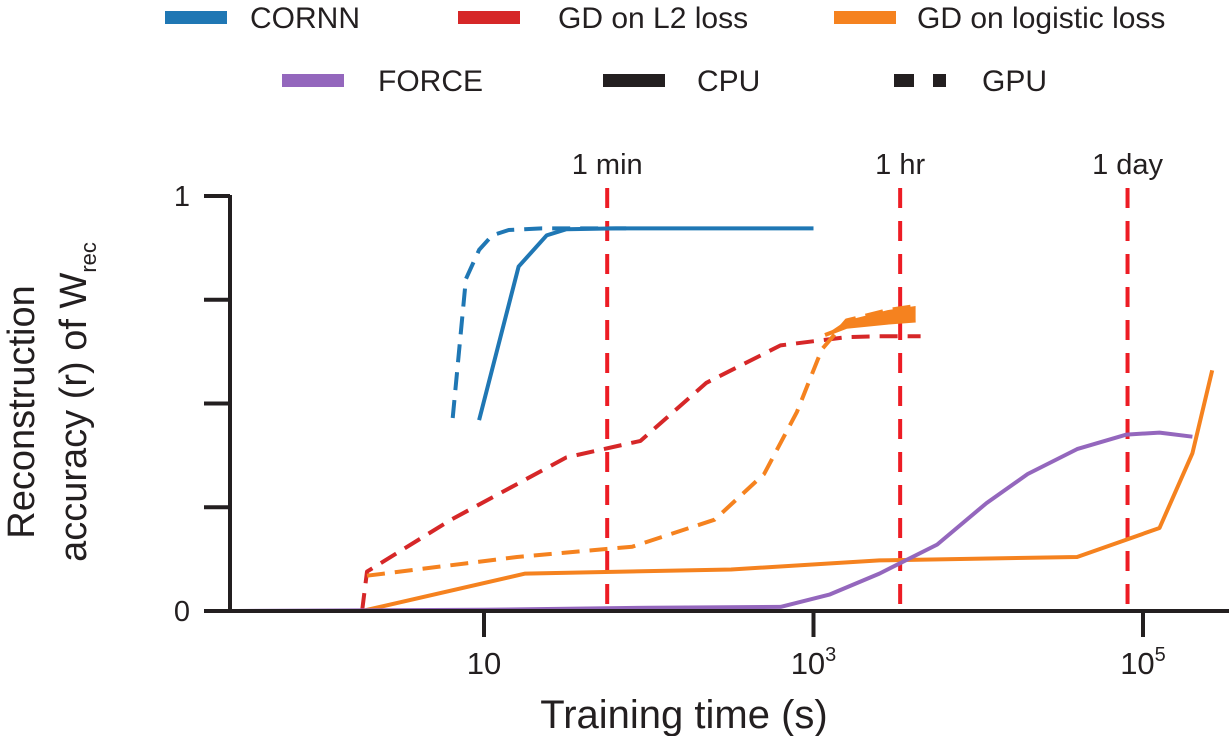 This screenshot has height=736, width=1231. Describe the element at coordinates (1160, 655) in the screenshot. I see `x-tick-exponent: 5` at that location.